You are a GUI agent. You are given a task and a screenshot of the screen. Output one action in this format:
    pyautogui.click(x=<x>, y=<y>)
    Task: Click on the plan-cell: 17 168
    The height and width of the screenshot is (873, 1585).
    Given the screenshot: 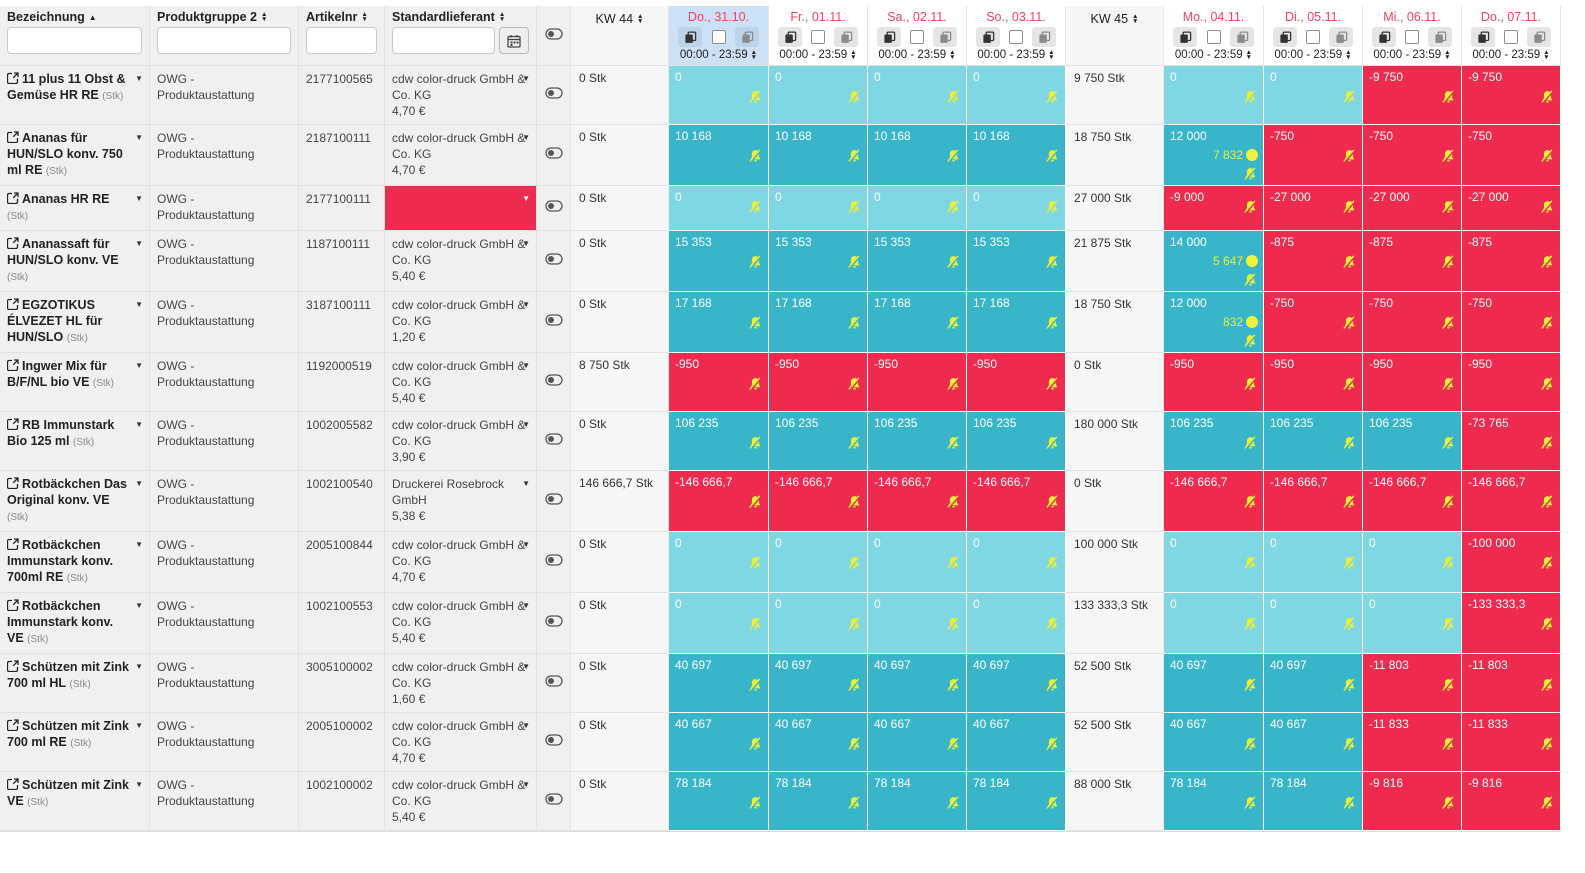 What is the action you would take?
    pyautogui.click(x=818, y=322)
    